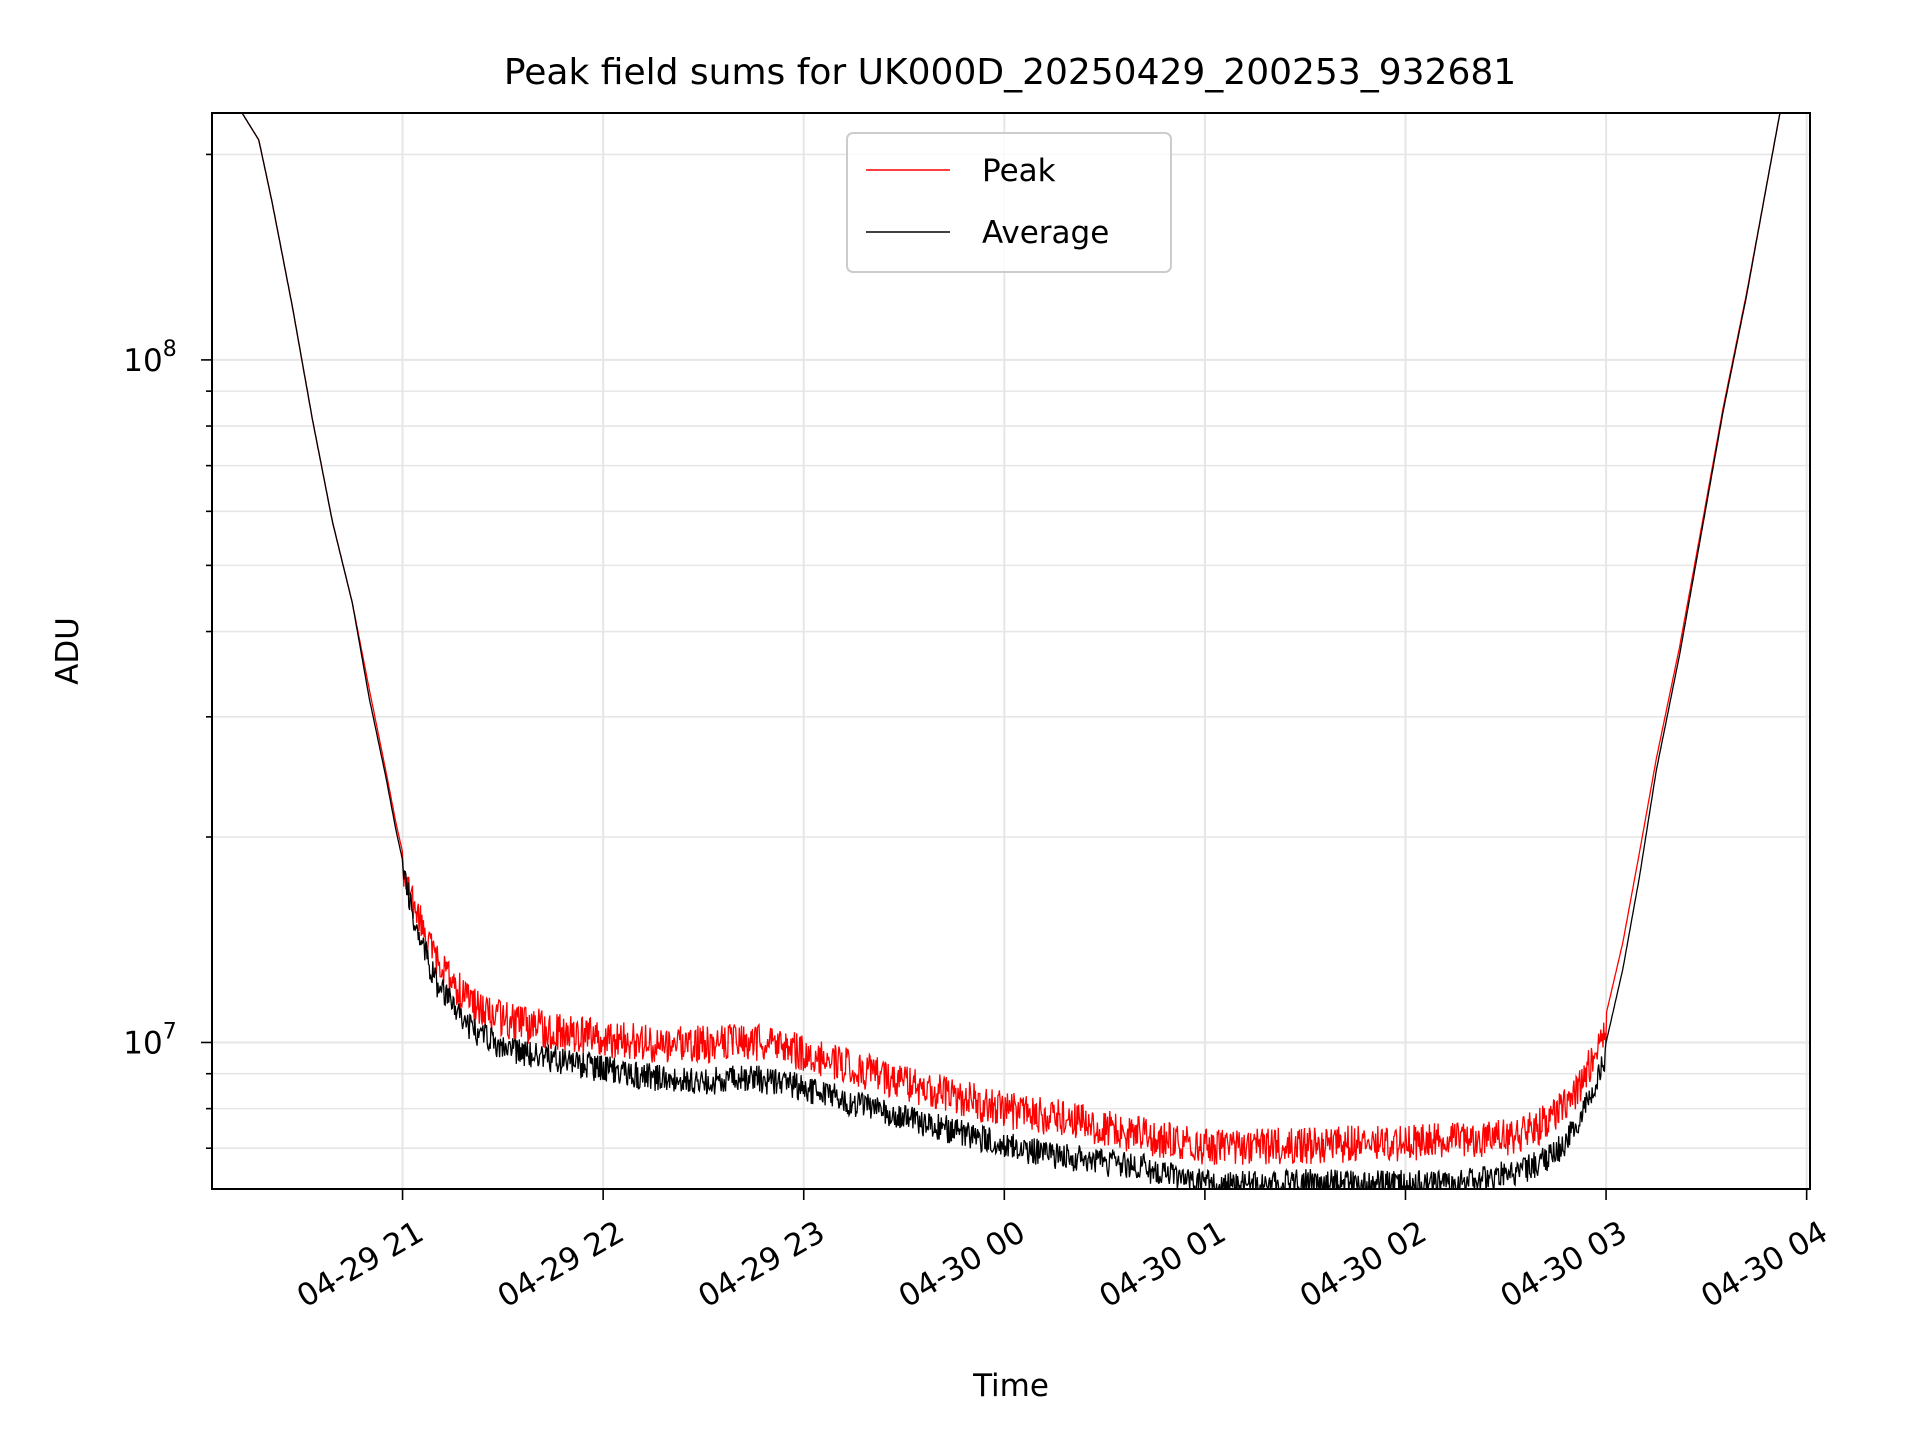 The height and width of the screenshot is (1440, 1920). I want to click on y-tick-label: 10⁷, so click(149, 1040).